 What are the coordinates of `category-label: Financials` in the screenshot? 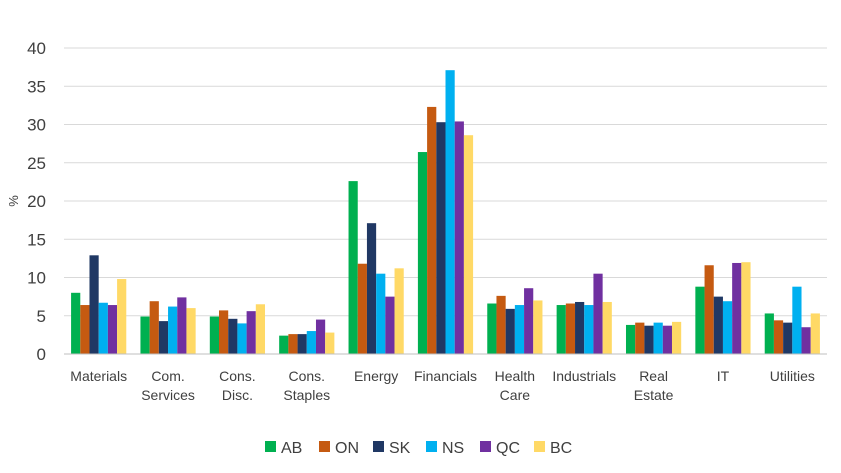 It's located at (445, 376).